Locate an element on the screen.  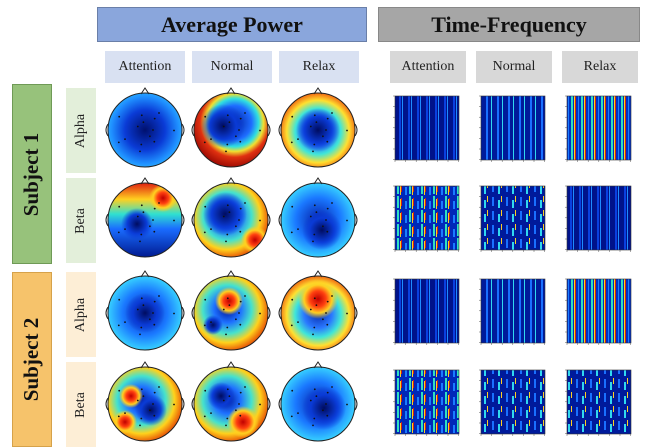
average-power-header: Average Power is located at coordinates (232, 24).